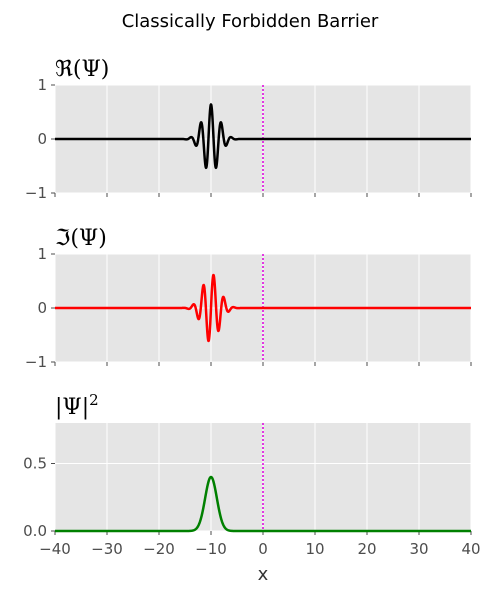 The width and height of the screenshot is (500, 600). What do you see at coordinates (94, 400) in the screenshot?
I see `panel-title-superscript: 2` at bounding box center [94, 400].